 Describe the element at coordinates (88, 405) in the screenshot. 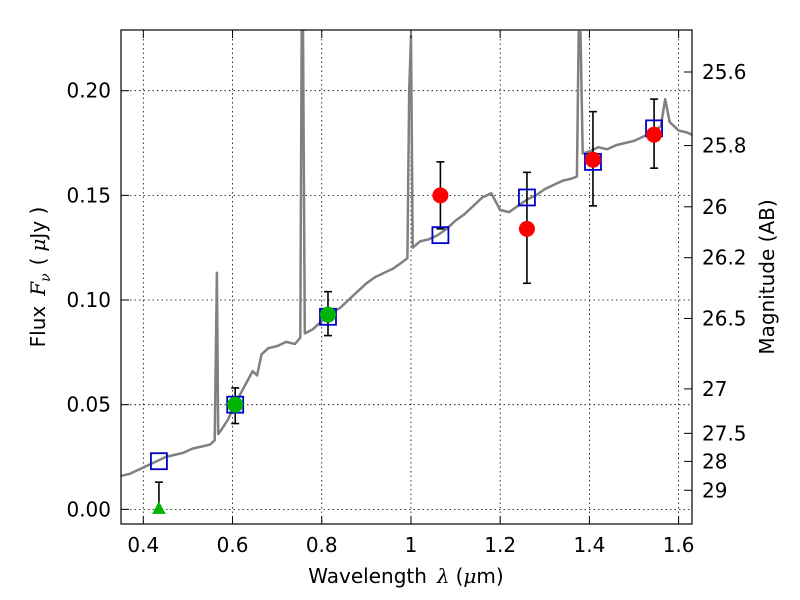

I see `y-tick-label: 0.05` at that location.